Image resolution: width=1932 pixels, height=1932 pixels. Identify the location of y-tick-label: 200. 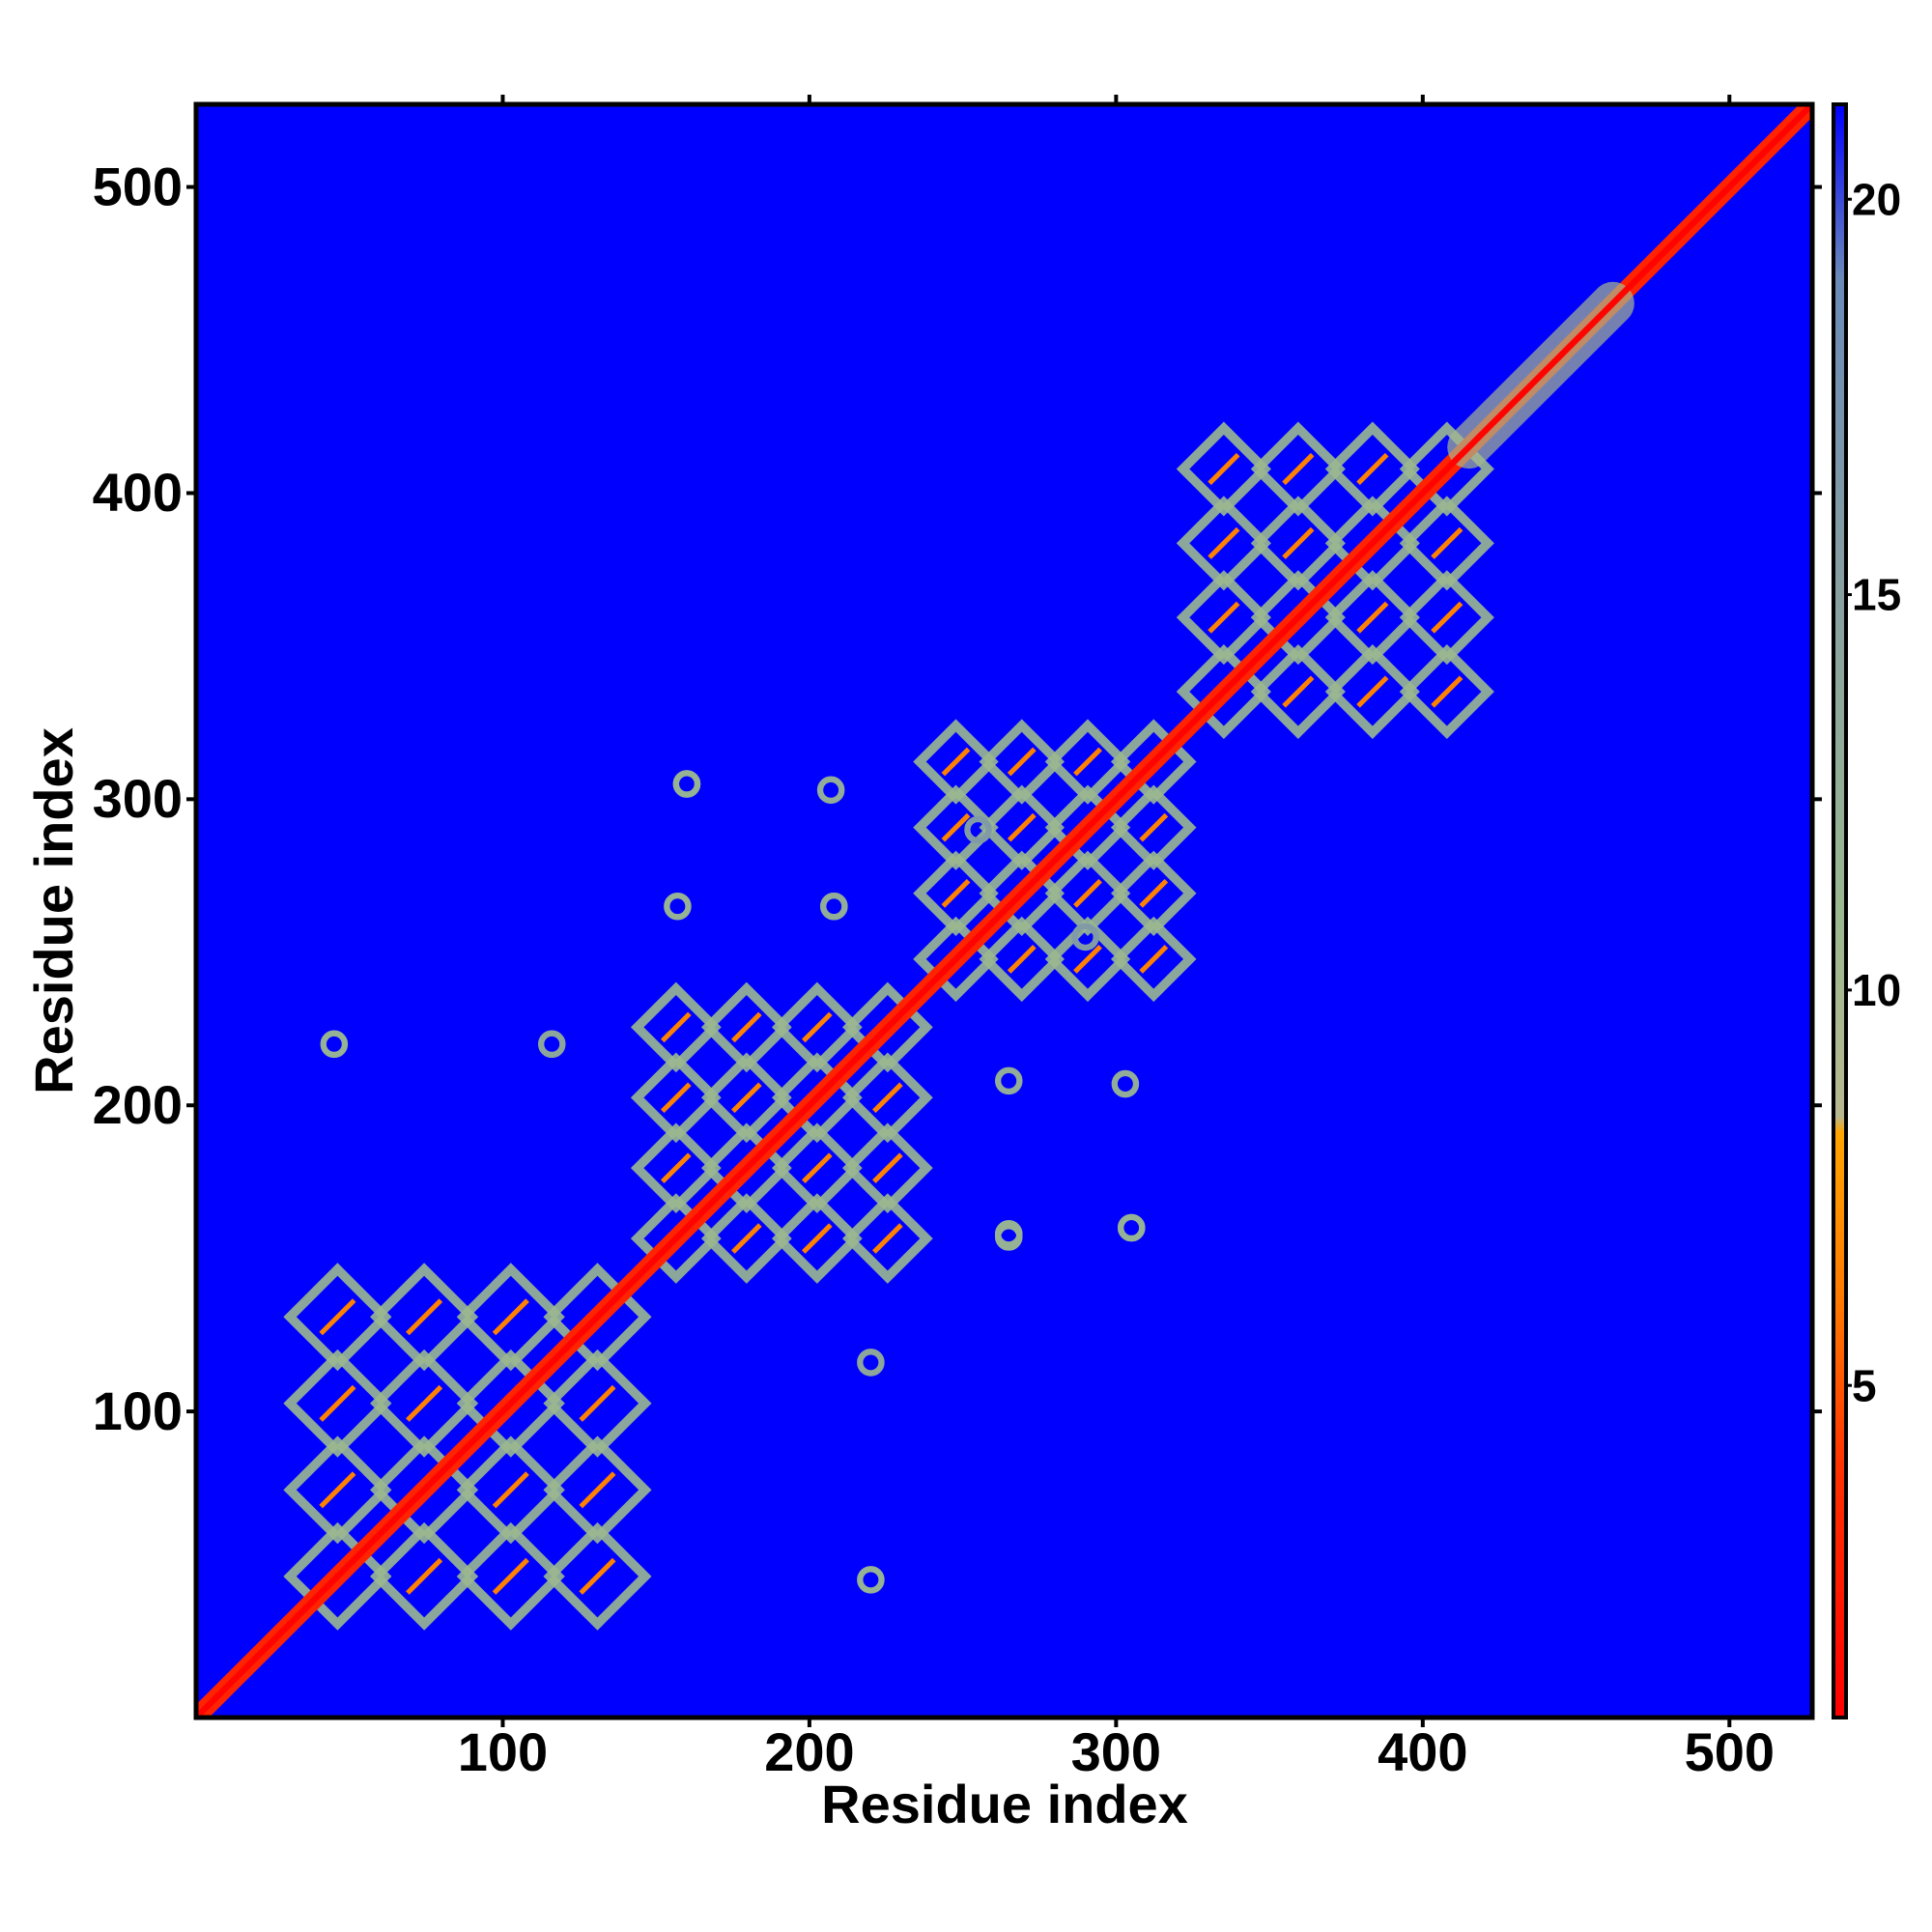
(138, 1104).